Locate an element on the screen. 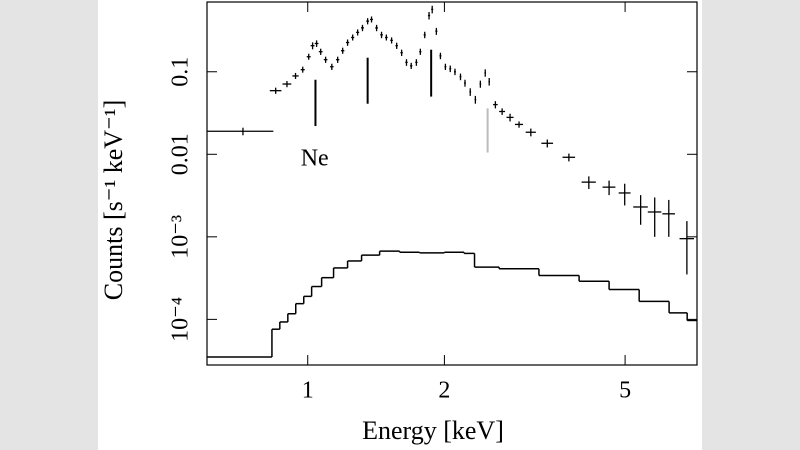  annotation: Ne is located at coordinates (315, 159).